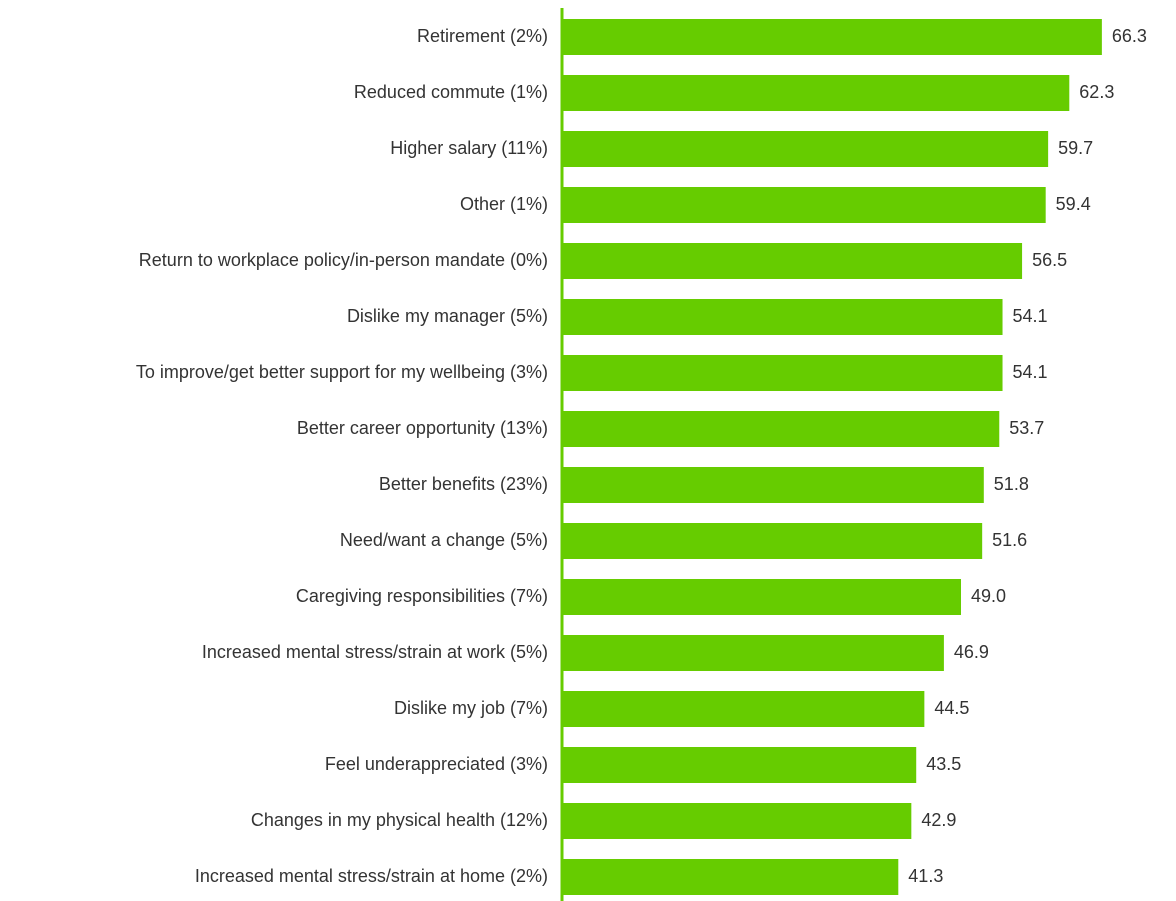  I want to click on value-label: 46.9, so click(971, 652).